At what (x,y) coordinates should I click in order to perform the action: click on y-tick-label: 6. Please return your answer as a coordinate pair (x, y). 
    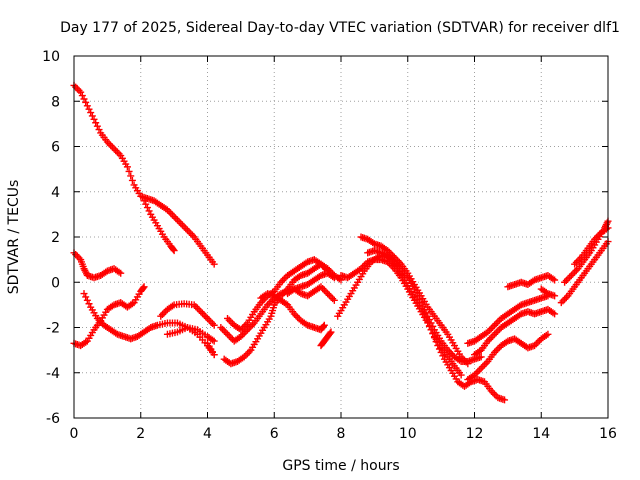
    Looking at the image, I should click on (55, 148).